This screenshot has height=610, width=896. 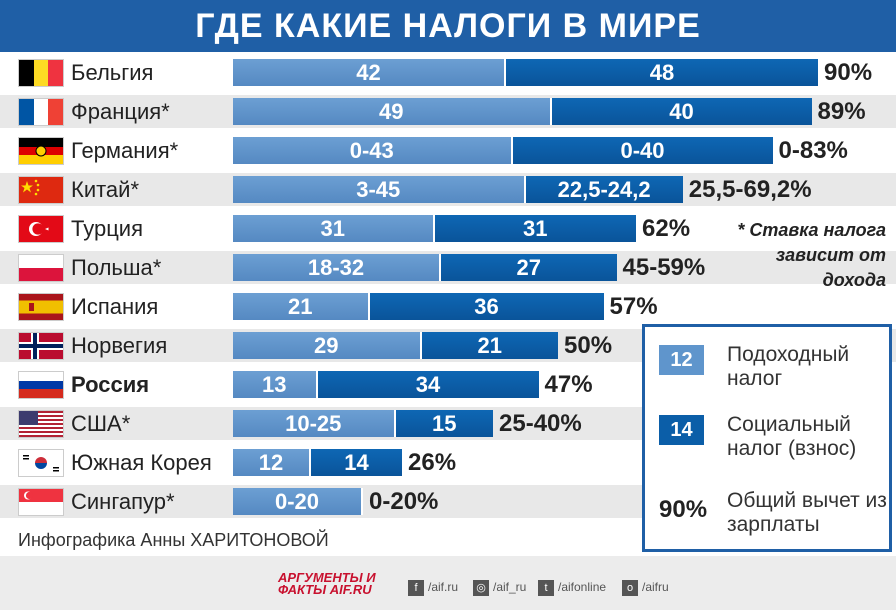 What do you see at coordinates (662, 72) in the screenshot?
I see `bar-social: 48` at bounding box center [662, 72].